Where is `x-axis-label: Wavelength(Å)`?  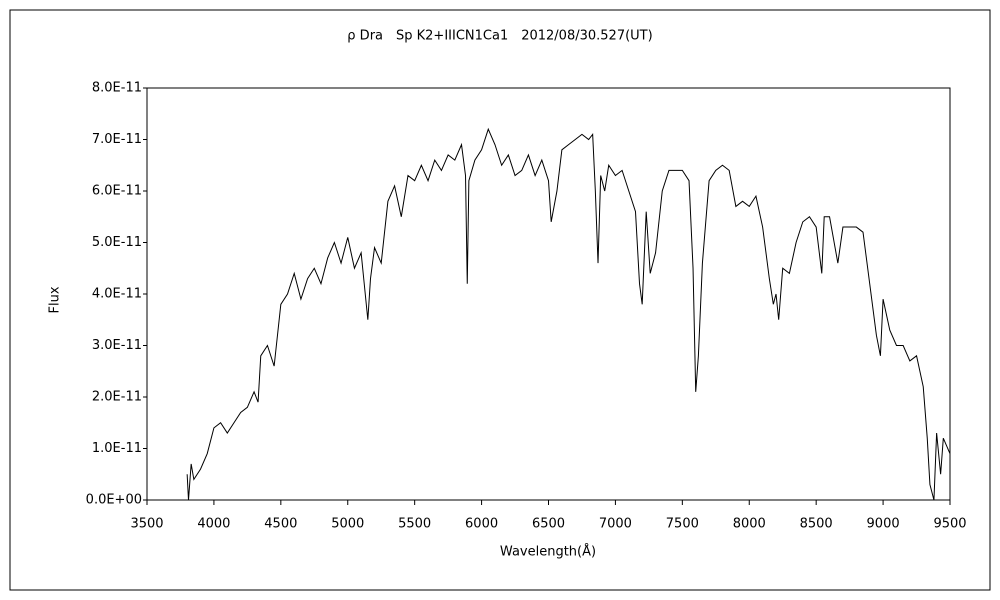
x-axis-label: Wavelength(Å) is located at coordinates (548, 552).